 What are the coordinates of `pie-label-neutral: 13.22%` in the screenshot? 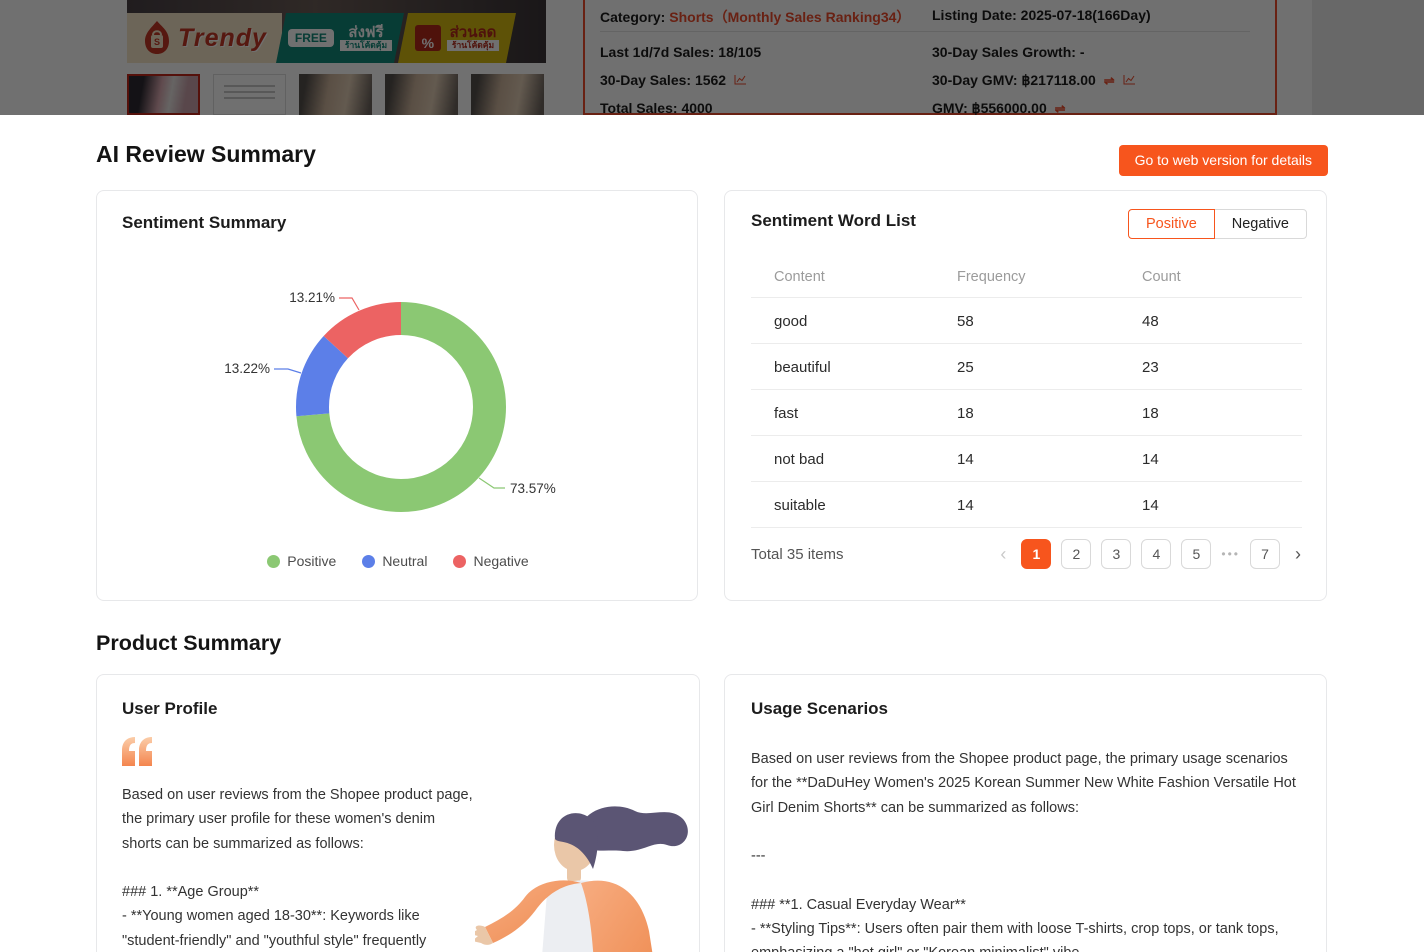 It's located at (247, 368).